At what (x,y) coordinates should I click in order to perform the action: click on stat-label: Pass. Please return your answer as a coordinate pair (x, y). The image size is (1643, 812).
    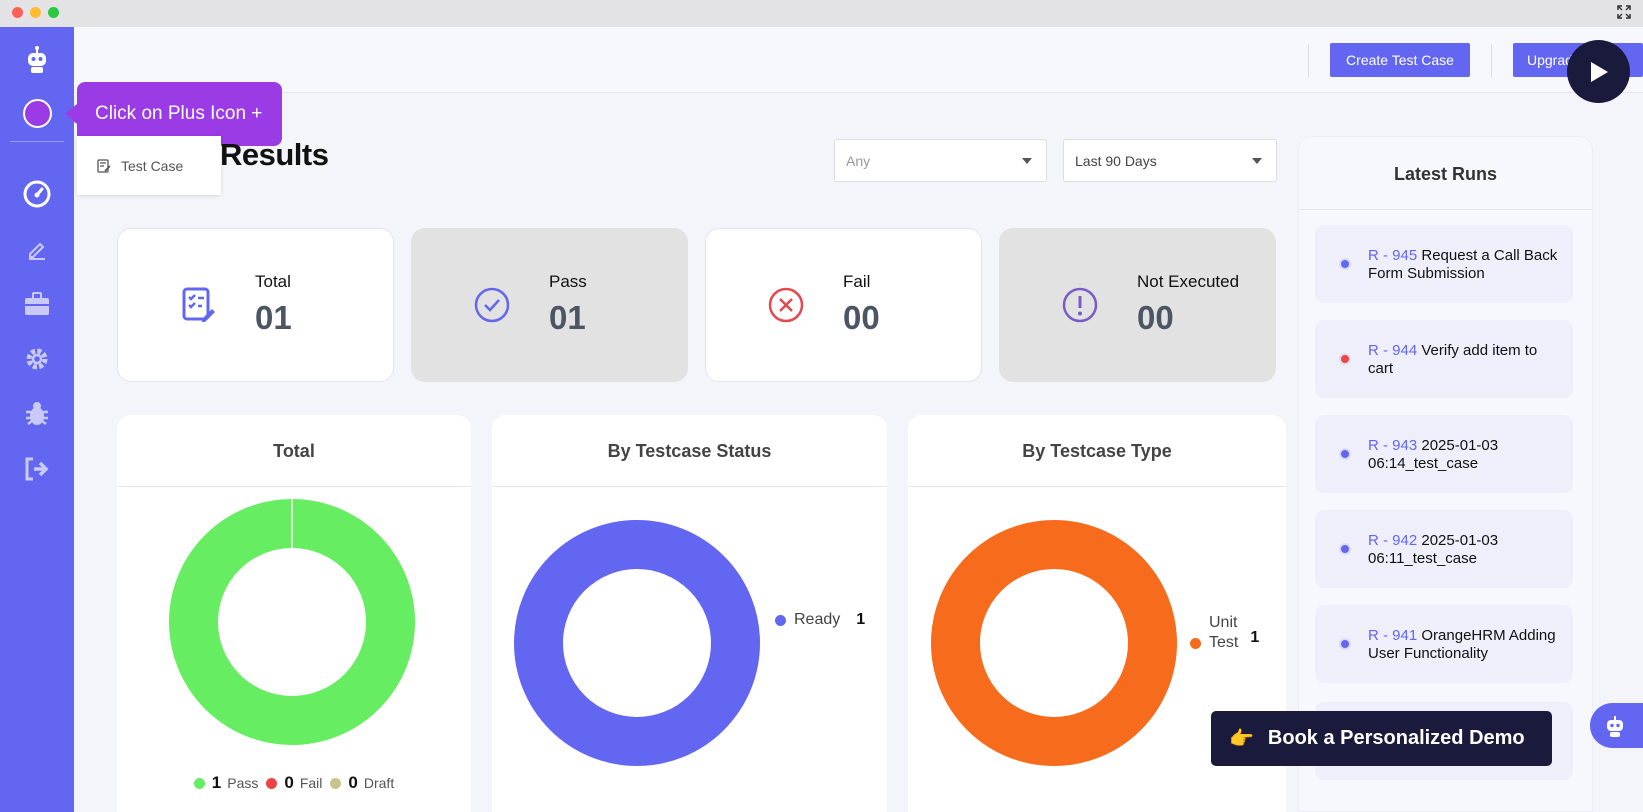
    Looking at the image, I should click on (568, 281).